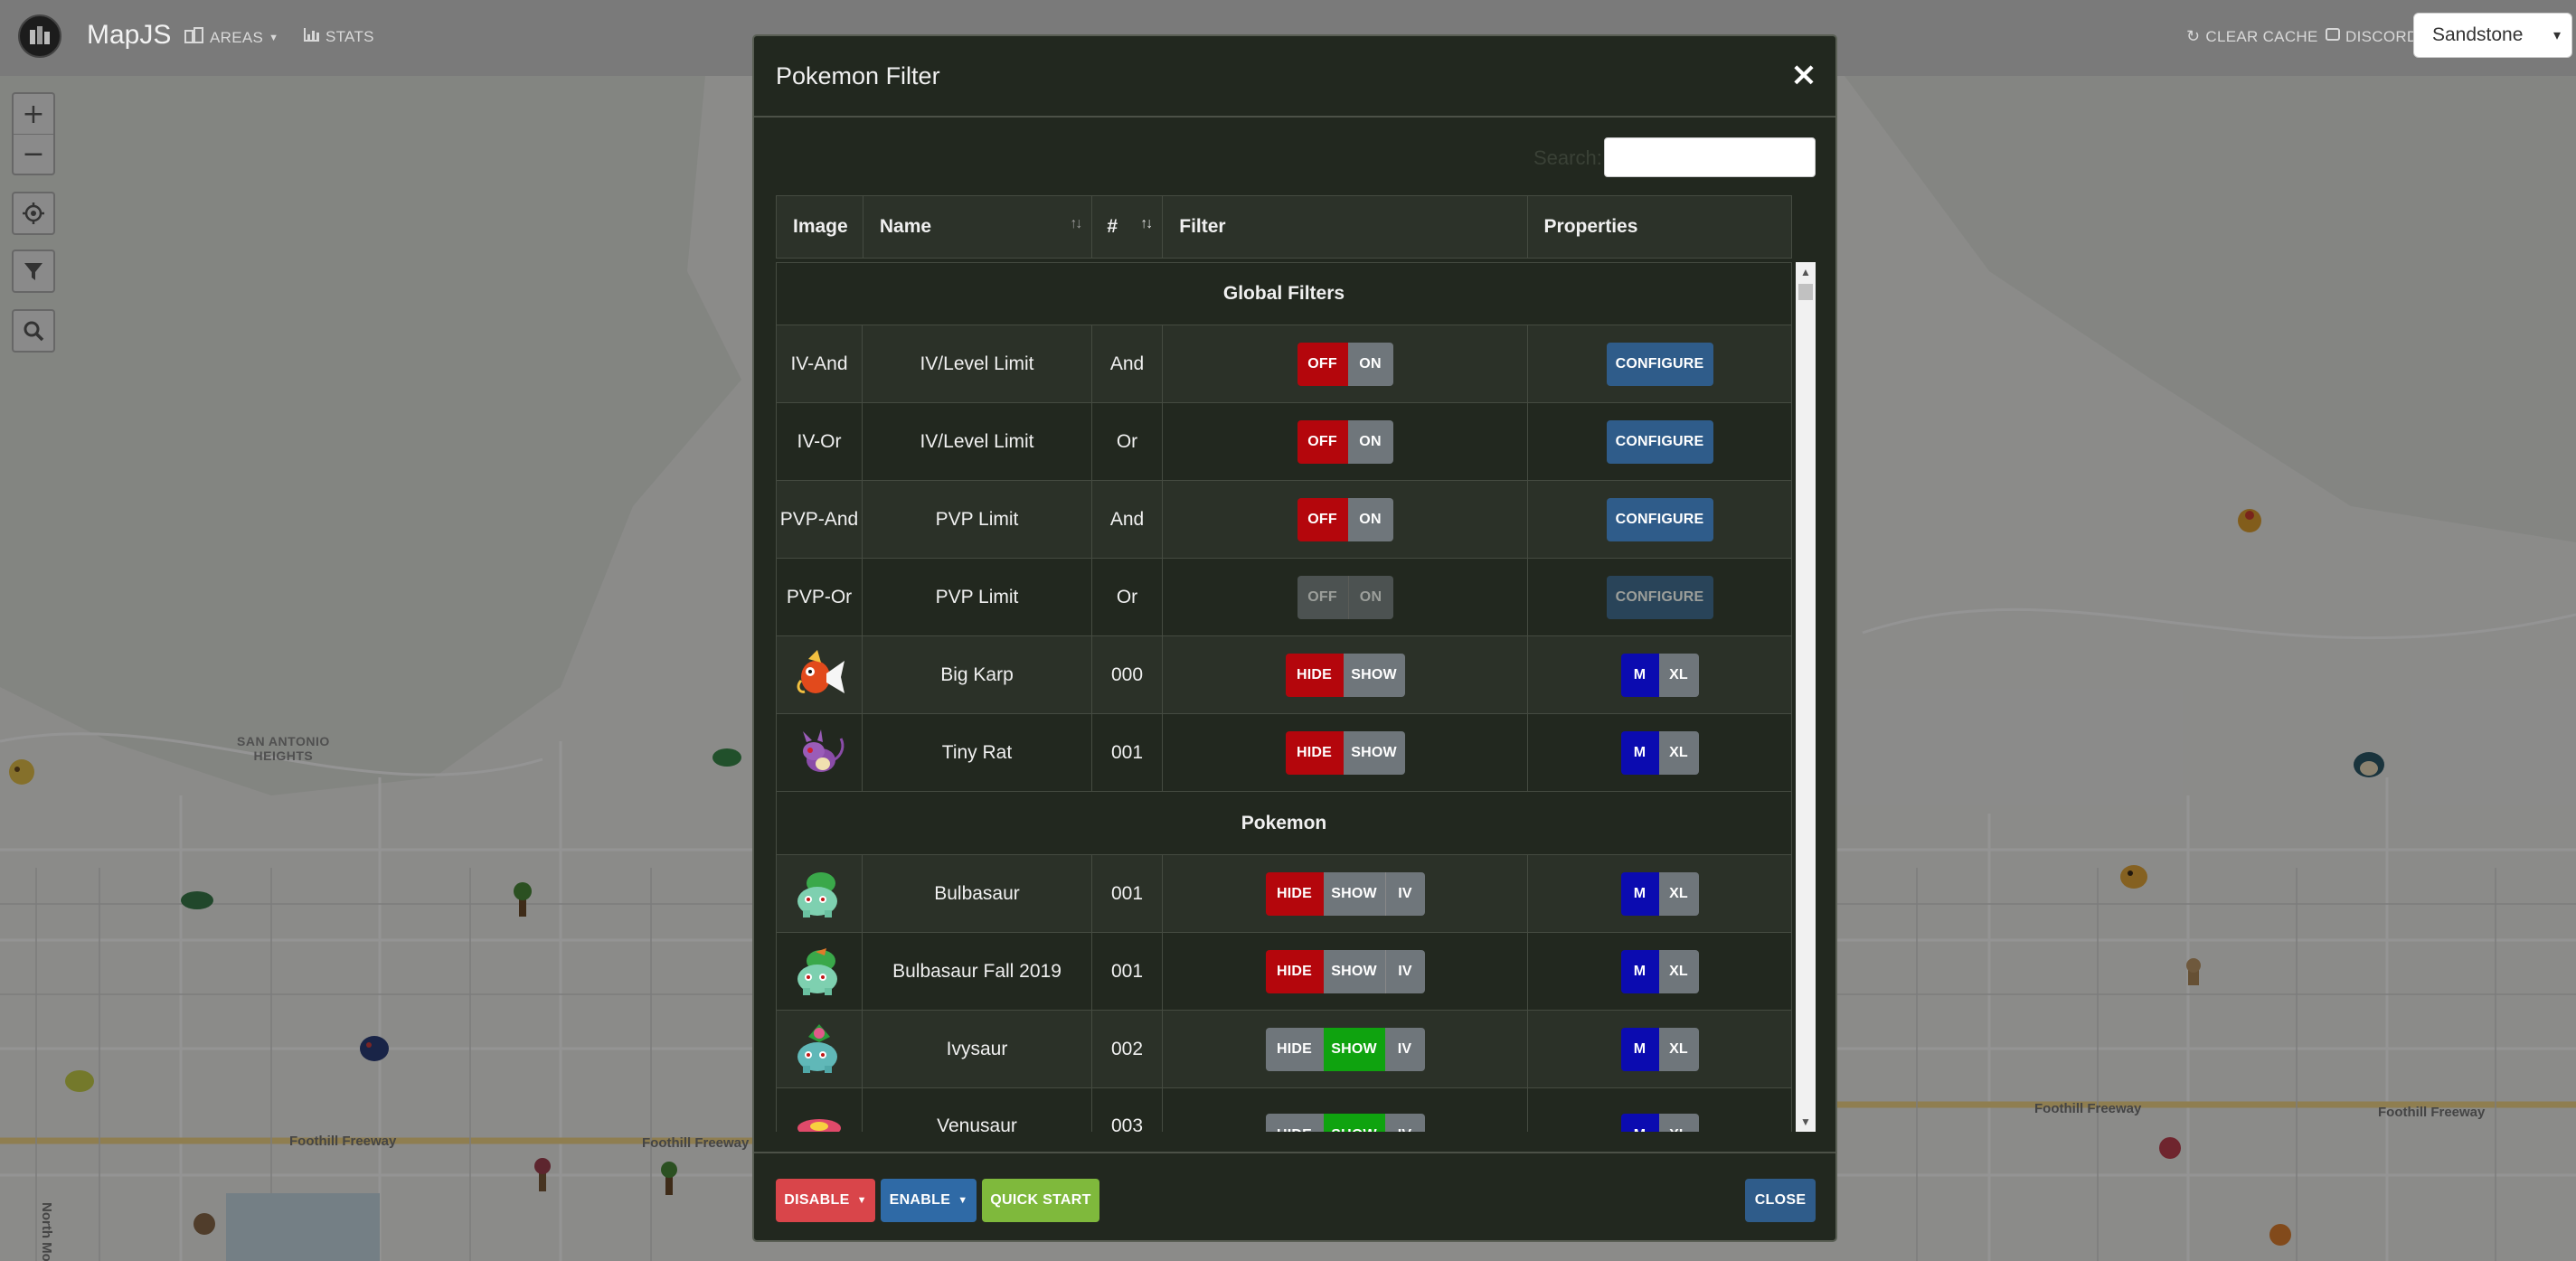 This screenshot has height=1261, width=2576. I want to click on enable-dropdown-button: ENABLE ▼, so click(929, 1200).